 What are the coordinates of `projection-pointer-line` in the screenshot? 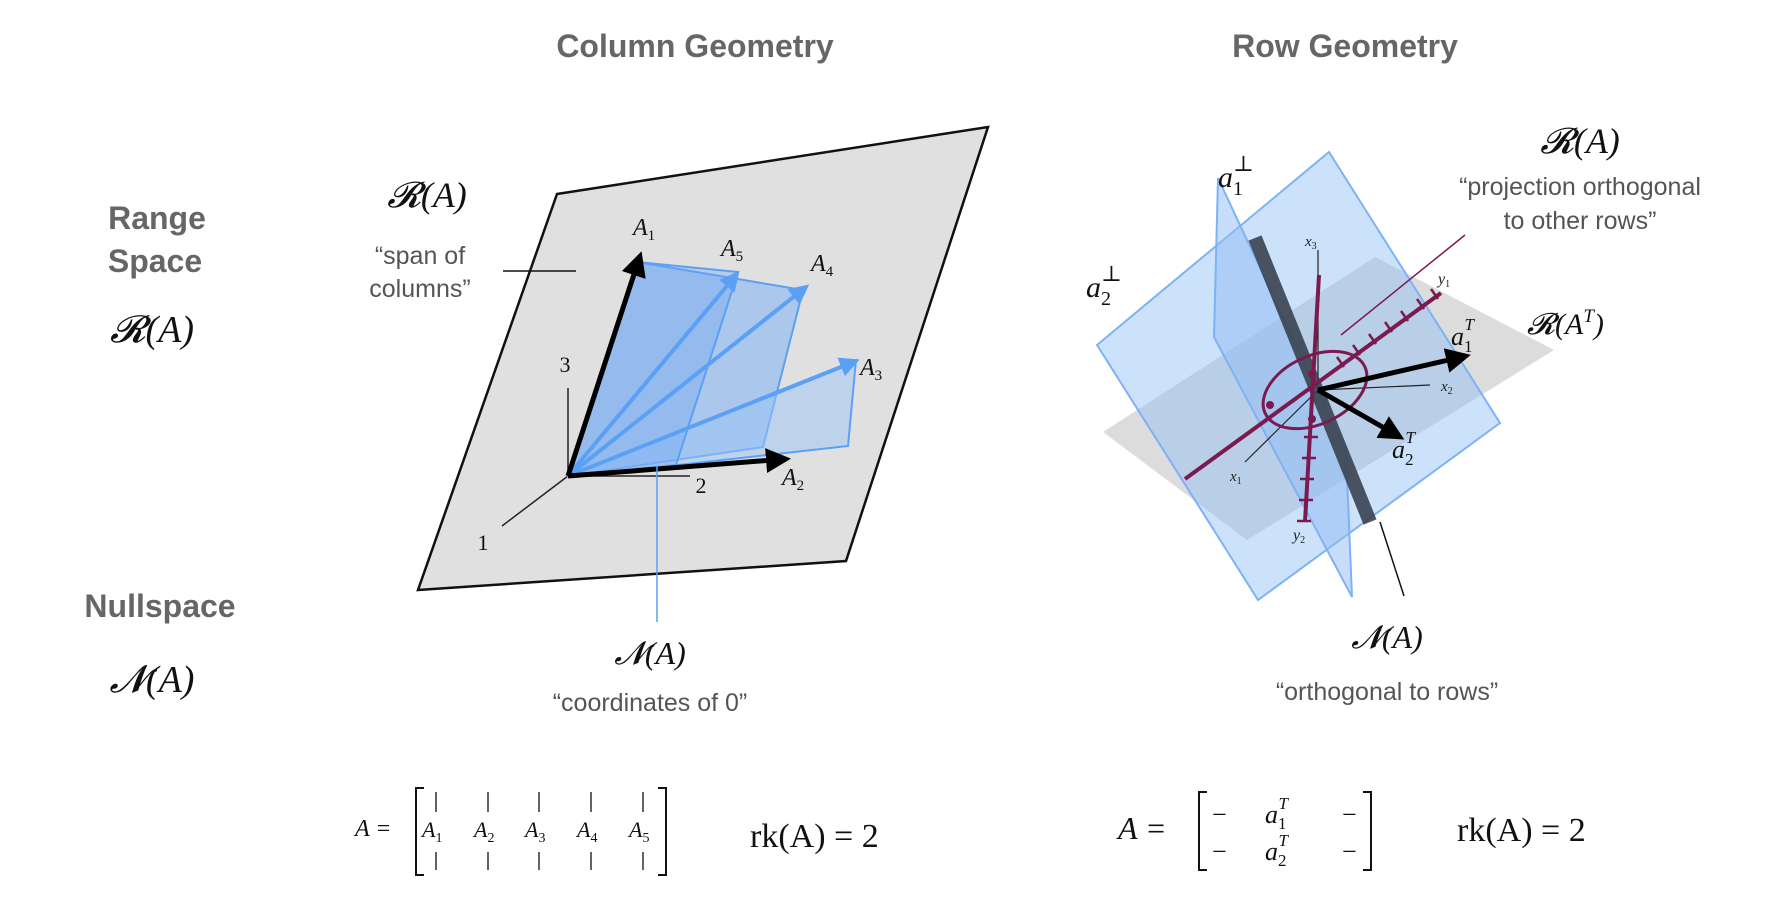 It's located at (1403, 285).